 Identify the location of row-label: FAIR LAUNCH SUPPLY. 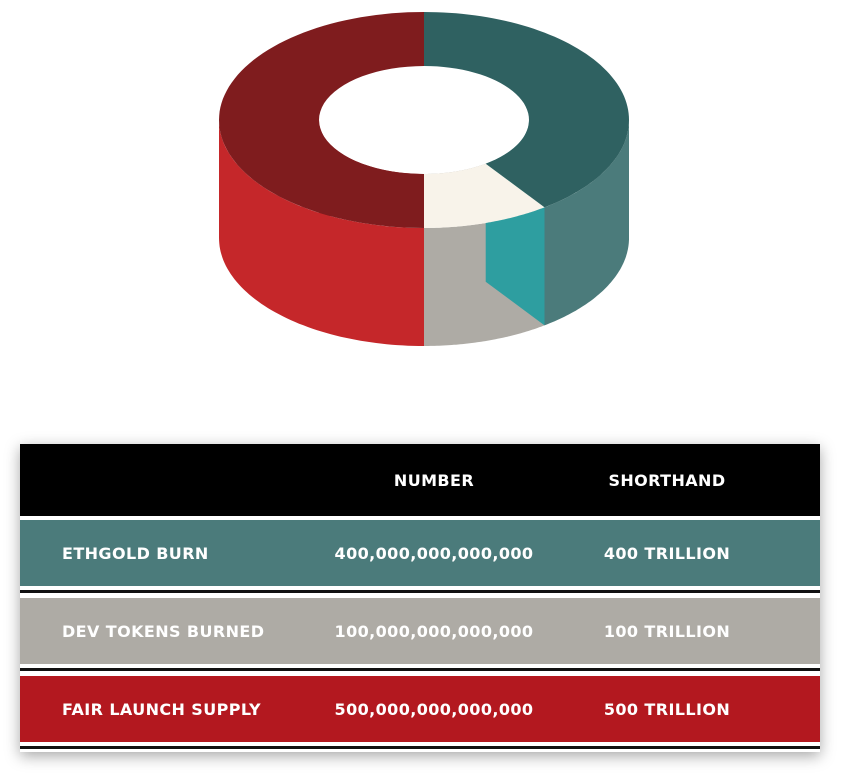
(161, 709).